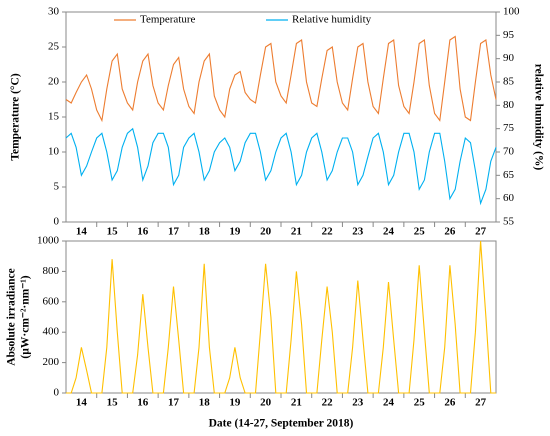 The height and width of the screenshot is (436, 550). I want to click on y-tick-label: 10, so click(54, 152).